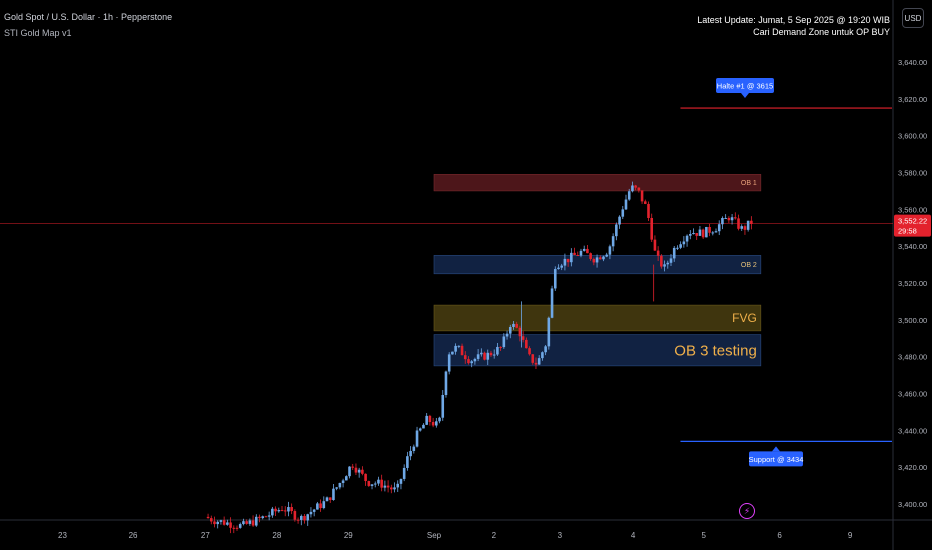  I want to click on x-tick-label: 4, so click(633, 535).